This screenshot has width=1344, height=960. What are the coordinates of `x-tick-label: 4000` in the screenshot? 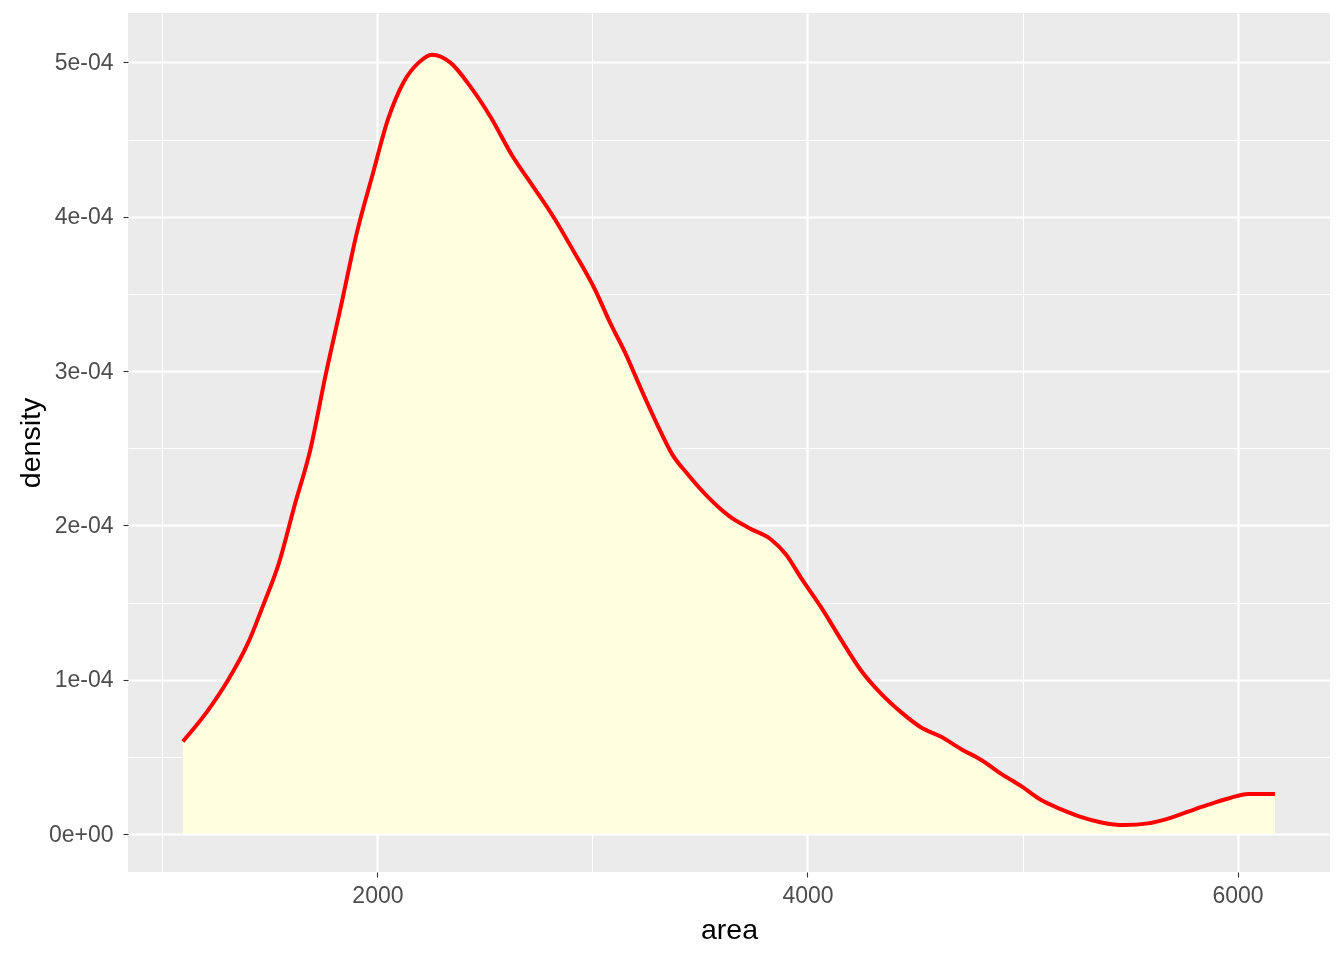 It's located at (808, 894).